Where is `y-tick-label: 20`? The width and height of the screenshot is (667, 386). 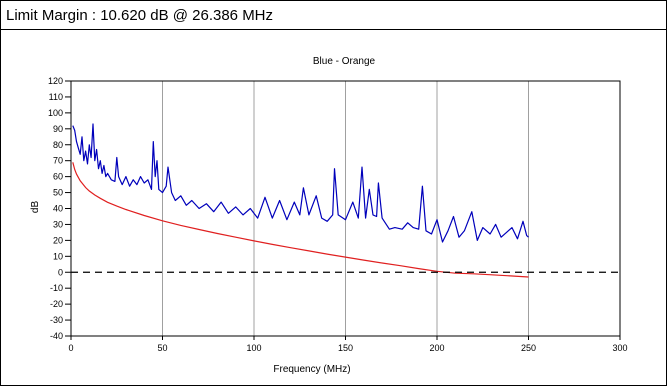 y-tick-label: 20 is located at coordinates (58, 240).